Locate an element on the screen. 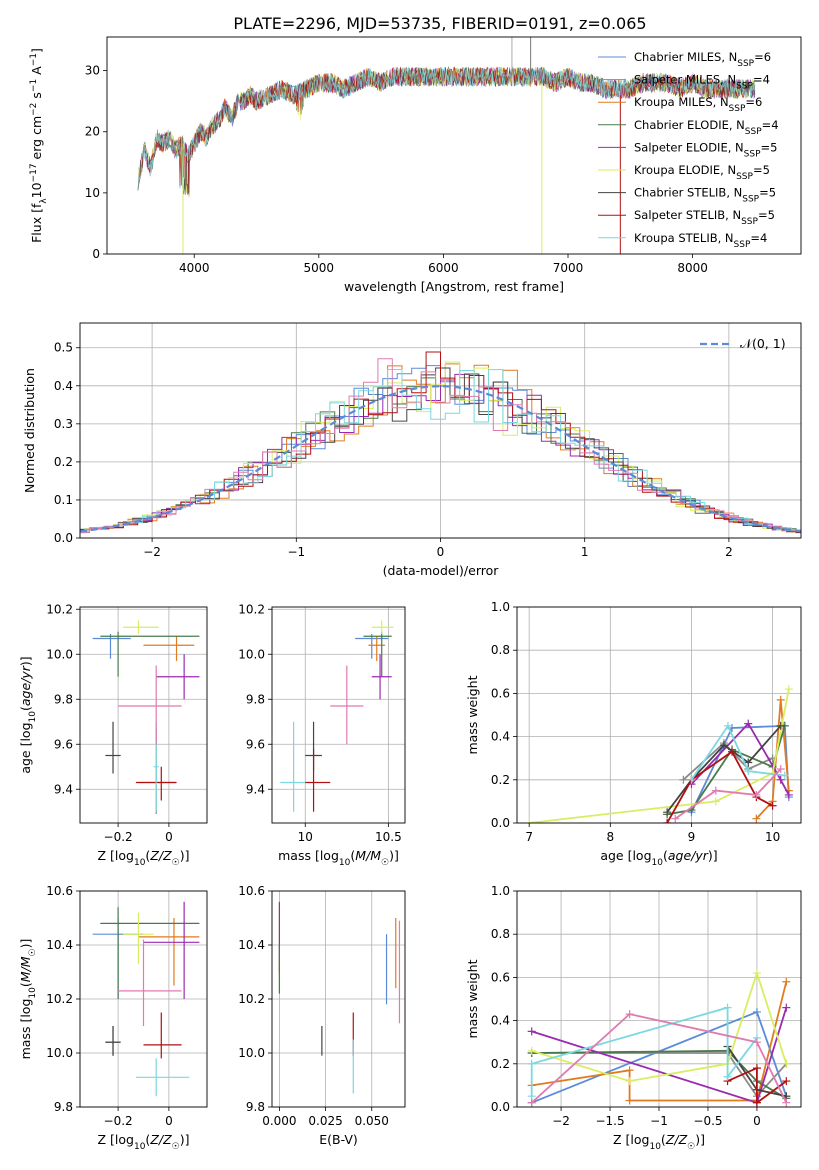 The height and width of the screenshot is (1170, 819). y-axis-label: age [log10(age/yr)] is located at coordinates (28, 714).